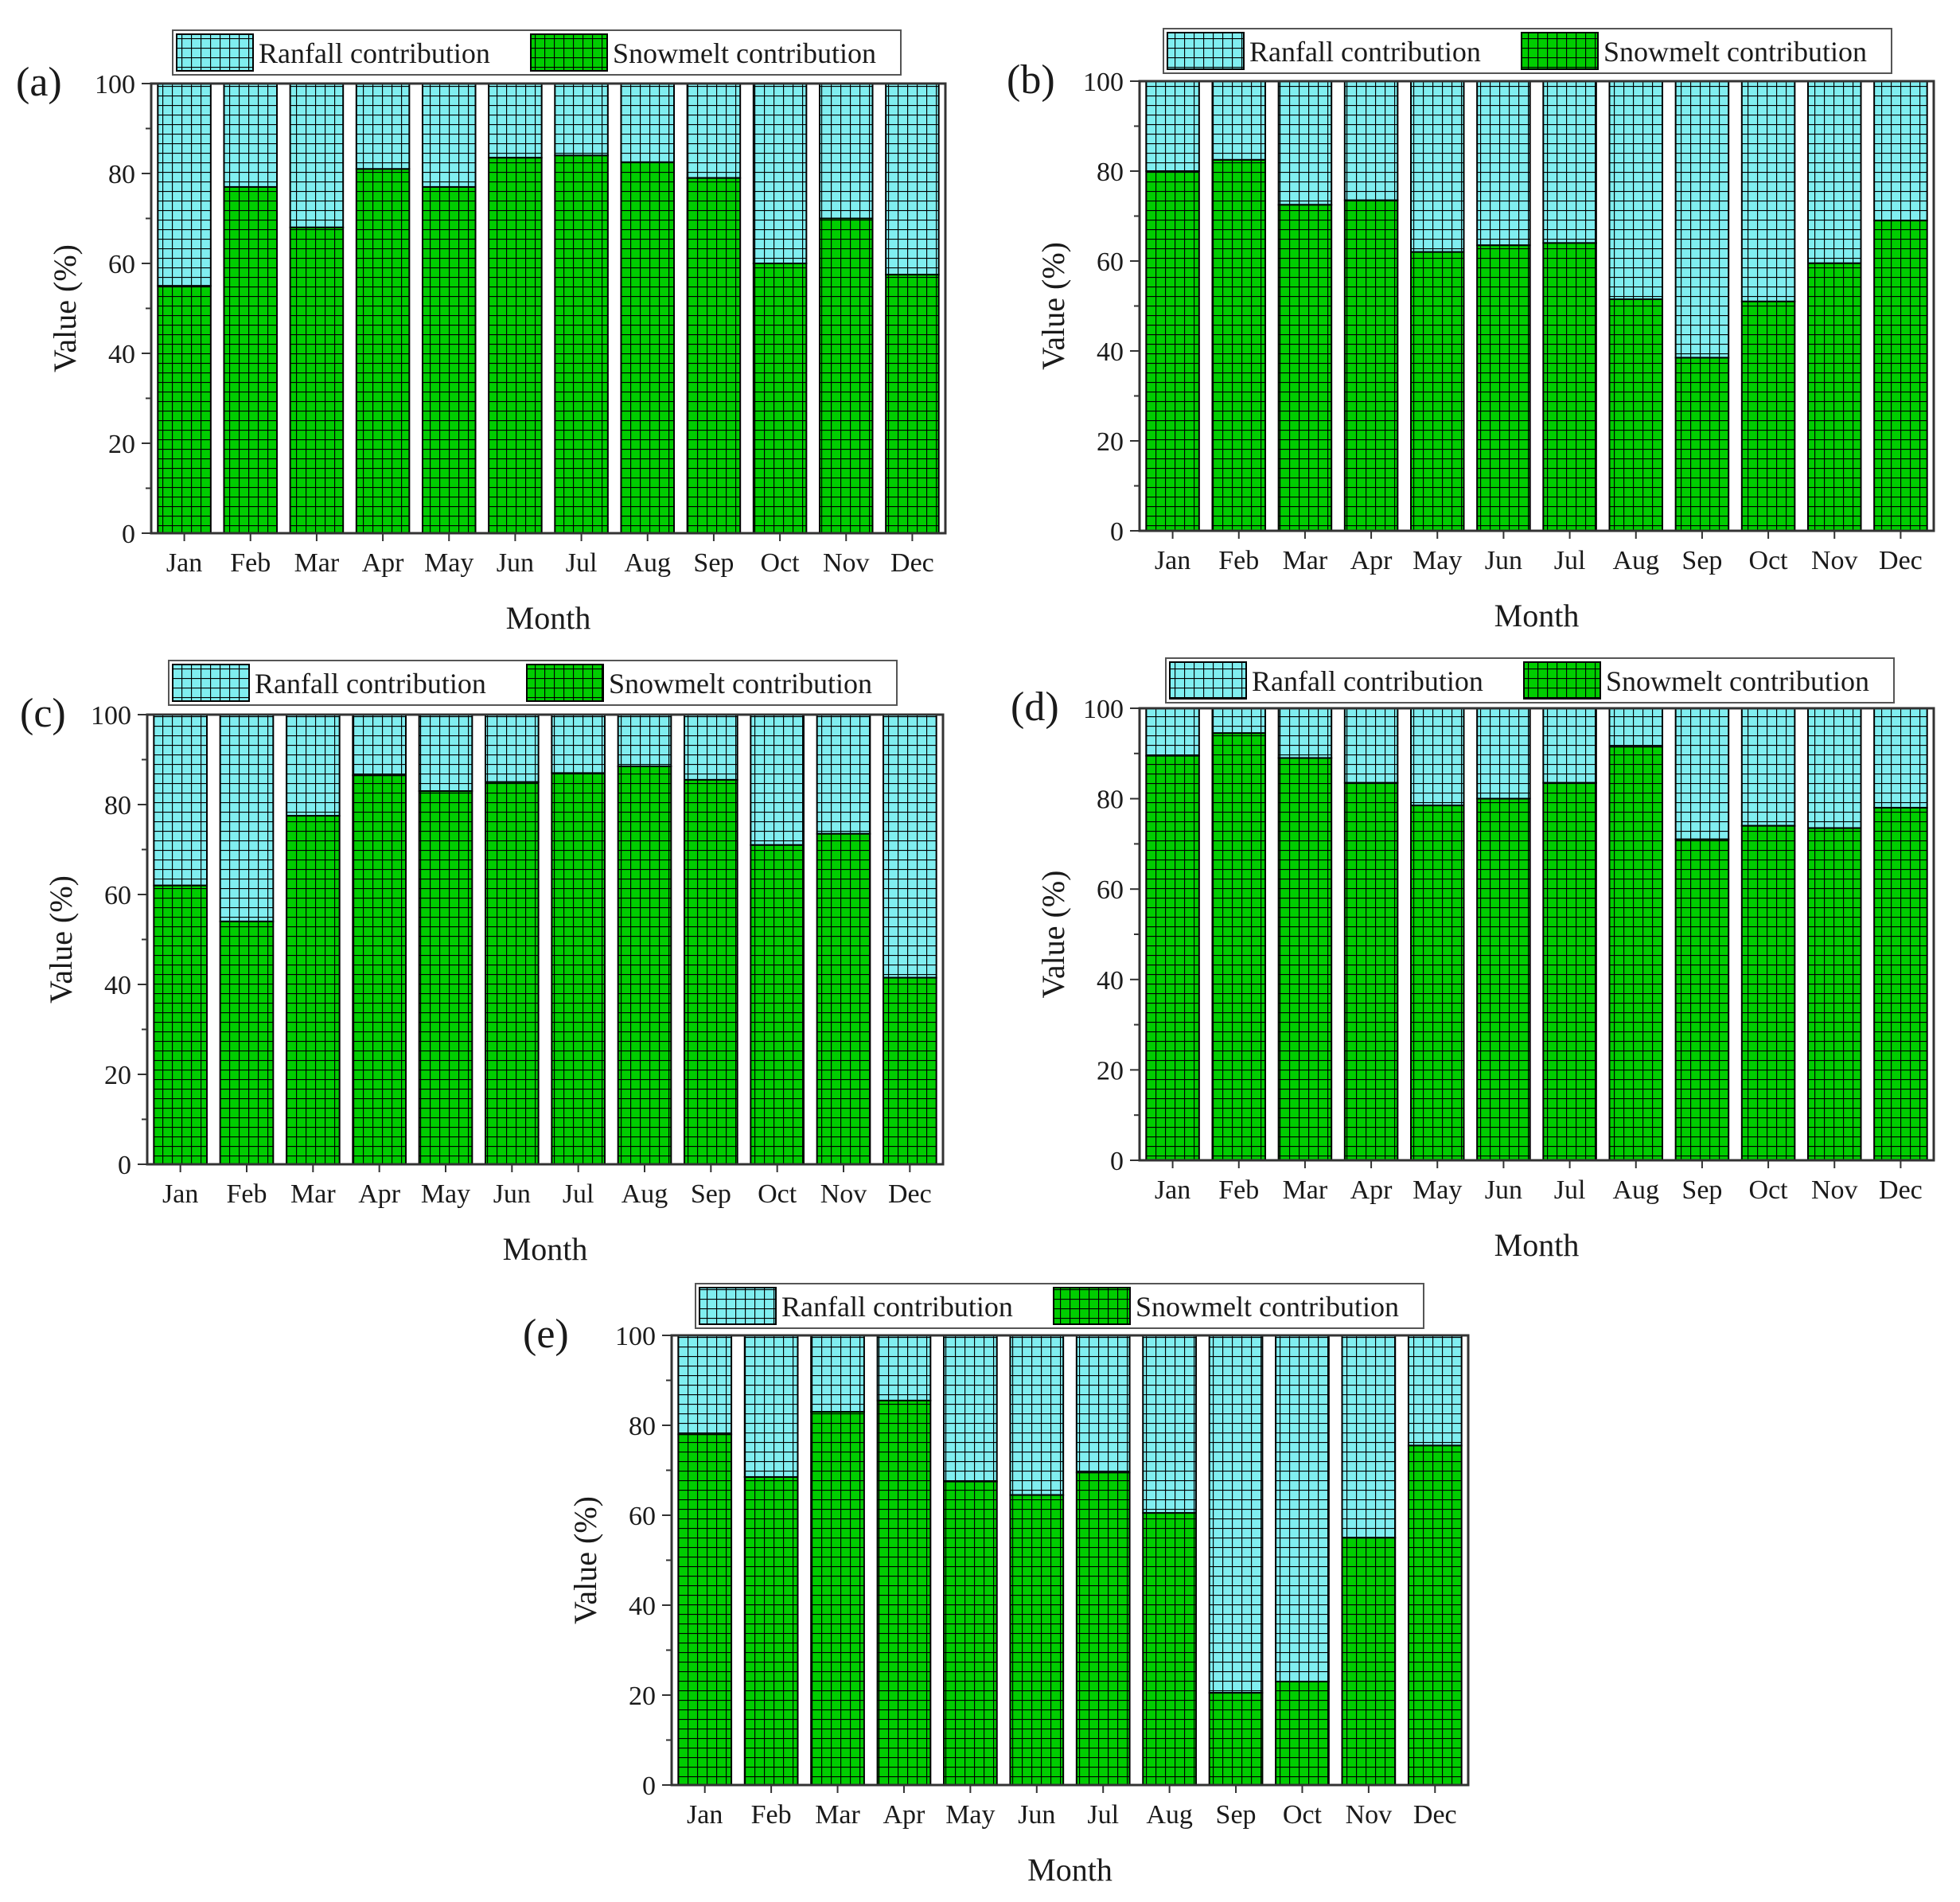  What do you see at coordinates (445, 977) in the screenshot?
I see `bar-snowmelt-may` at bounding box center [445, 977].